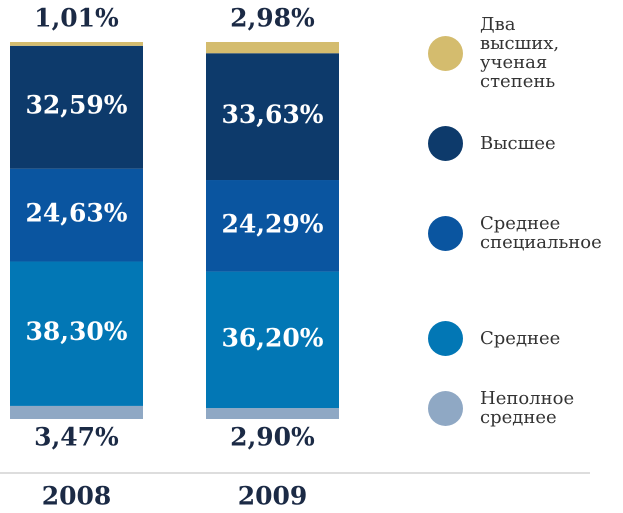  I want to click on value-label: 38,30%, so click(76, 331).